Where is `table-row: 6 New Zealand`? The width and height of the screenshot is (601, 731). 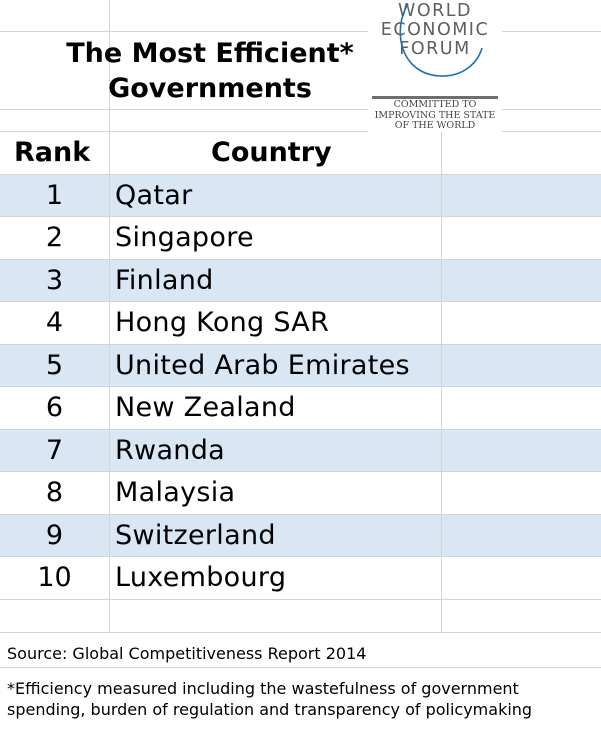 table-row: 6 New Zealand is located at coordinates (300, 408).